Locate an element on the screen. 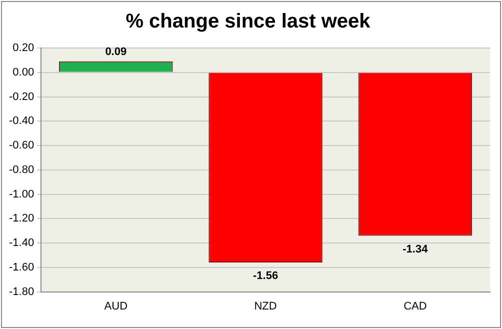 The height and width of the screenshot is (329, 502). y-tick-label: -0.80 is located at coordinates (21, 170).